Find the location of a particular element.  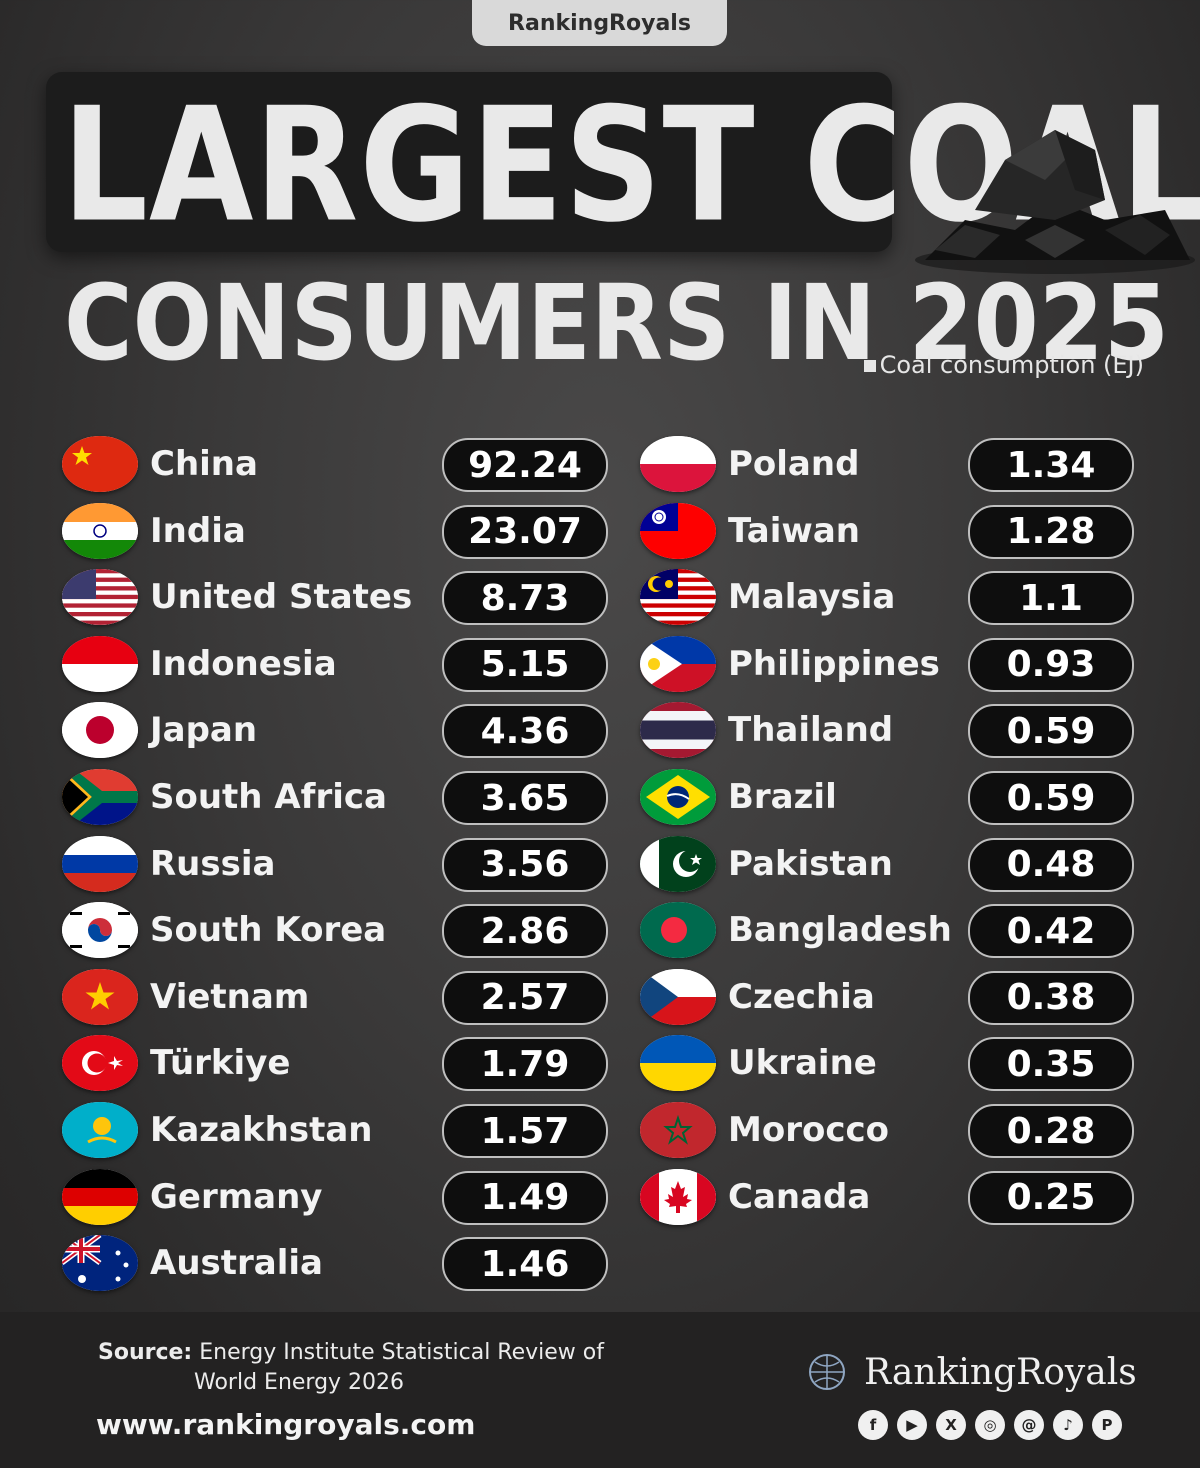

country-name: South Africa is located at coordinates (268, 797).